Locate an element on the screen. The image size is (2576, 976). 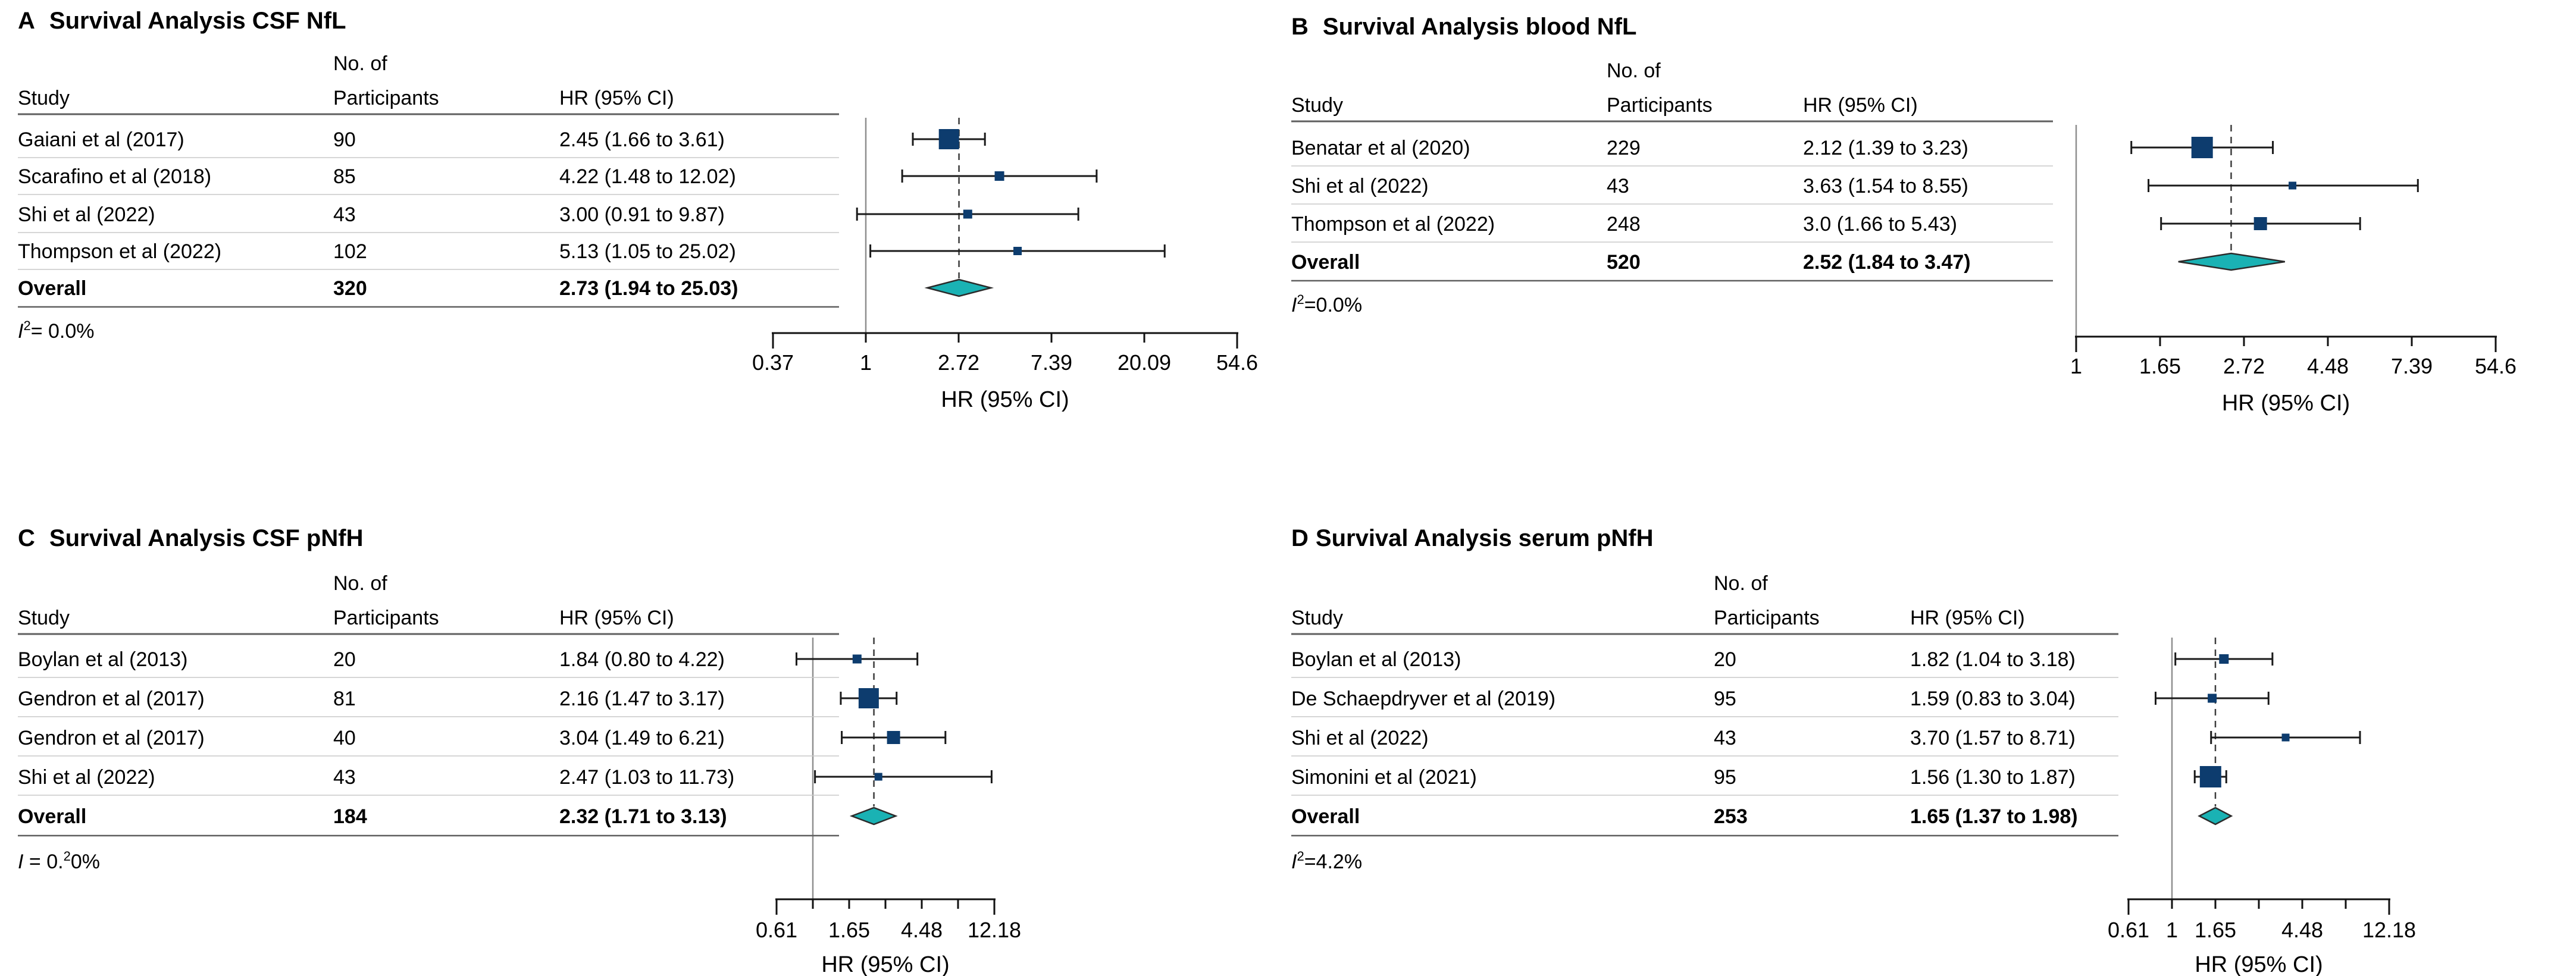
hr-ci-value: 2.47 (1.03 to 11.73) is located at coordinates (646, 778).